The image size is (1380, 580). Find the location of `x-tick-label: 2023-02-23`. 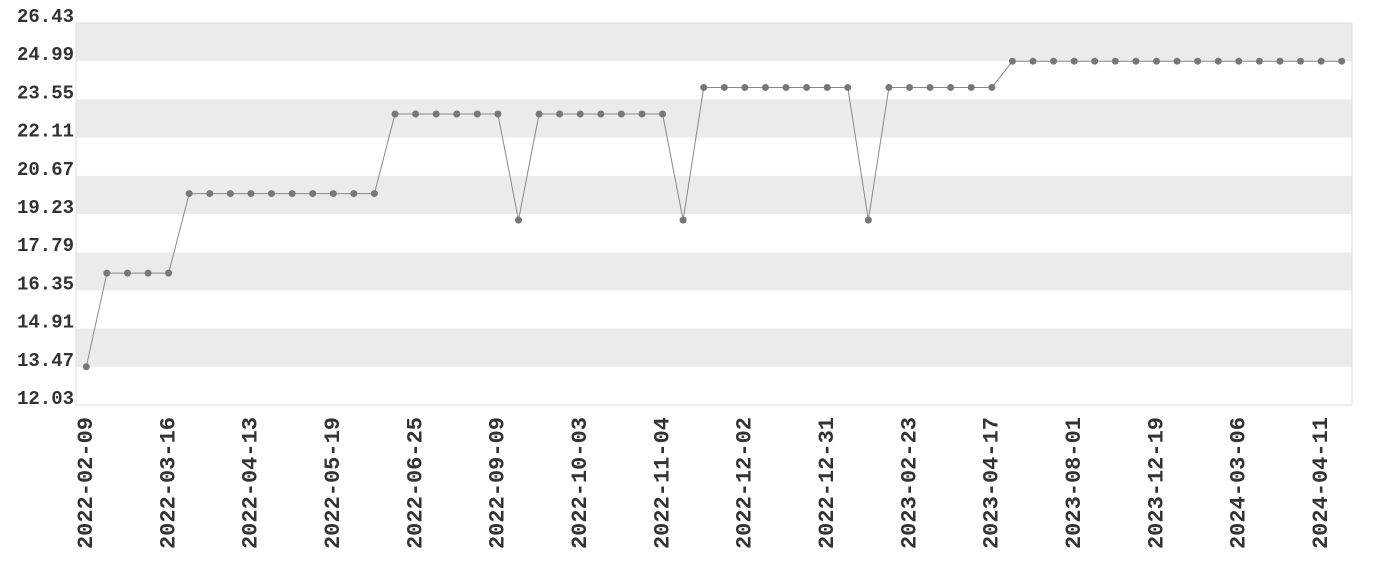

x-tick-label: 2023-02-23 is located at coordinates (909, 483).